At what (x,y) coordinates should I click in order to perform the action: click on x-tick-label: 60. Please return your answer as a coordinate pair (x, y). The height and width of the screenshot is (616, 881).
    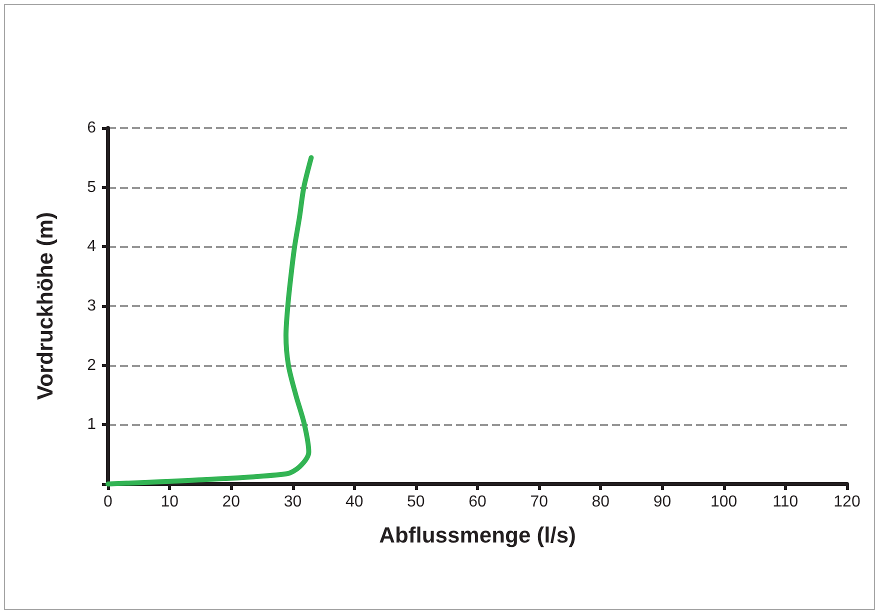
    Looking at the image, I should click on (477, 502).